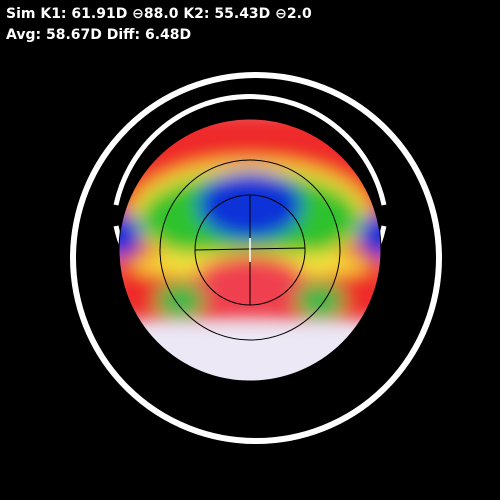 This screenshot has width=500, height=500. What do you see at coordinates (99, 35) in the screenshot?
I see `avg-readout: Avg: 58.67D Diff: 6.48D` at bounding box center [99, 35].